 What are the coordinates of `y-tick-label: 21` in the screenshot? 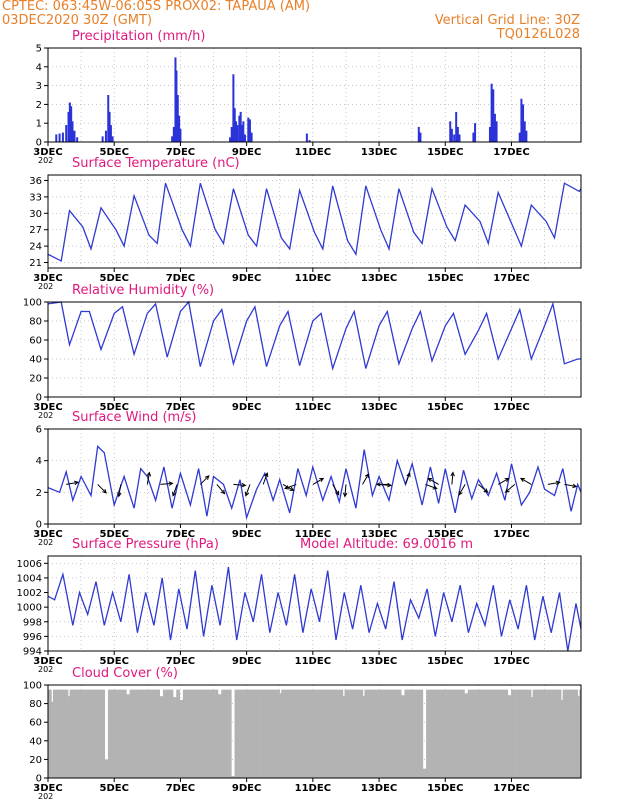 It's located at (35, 263).